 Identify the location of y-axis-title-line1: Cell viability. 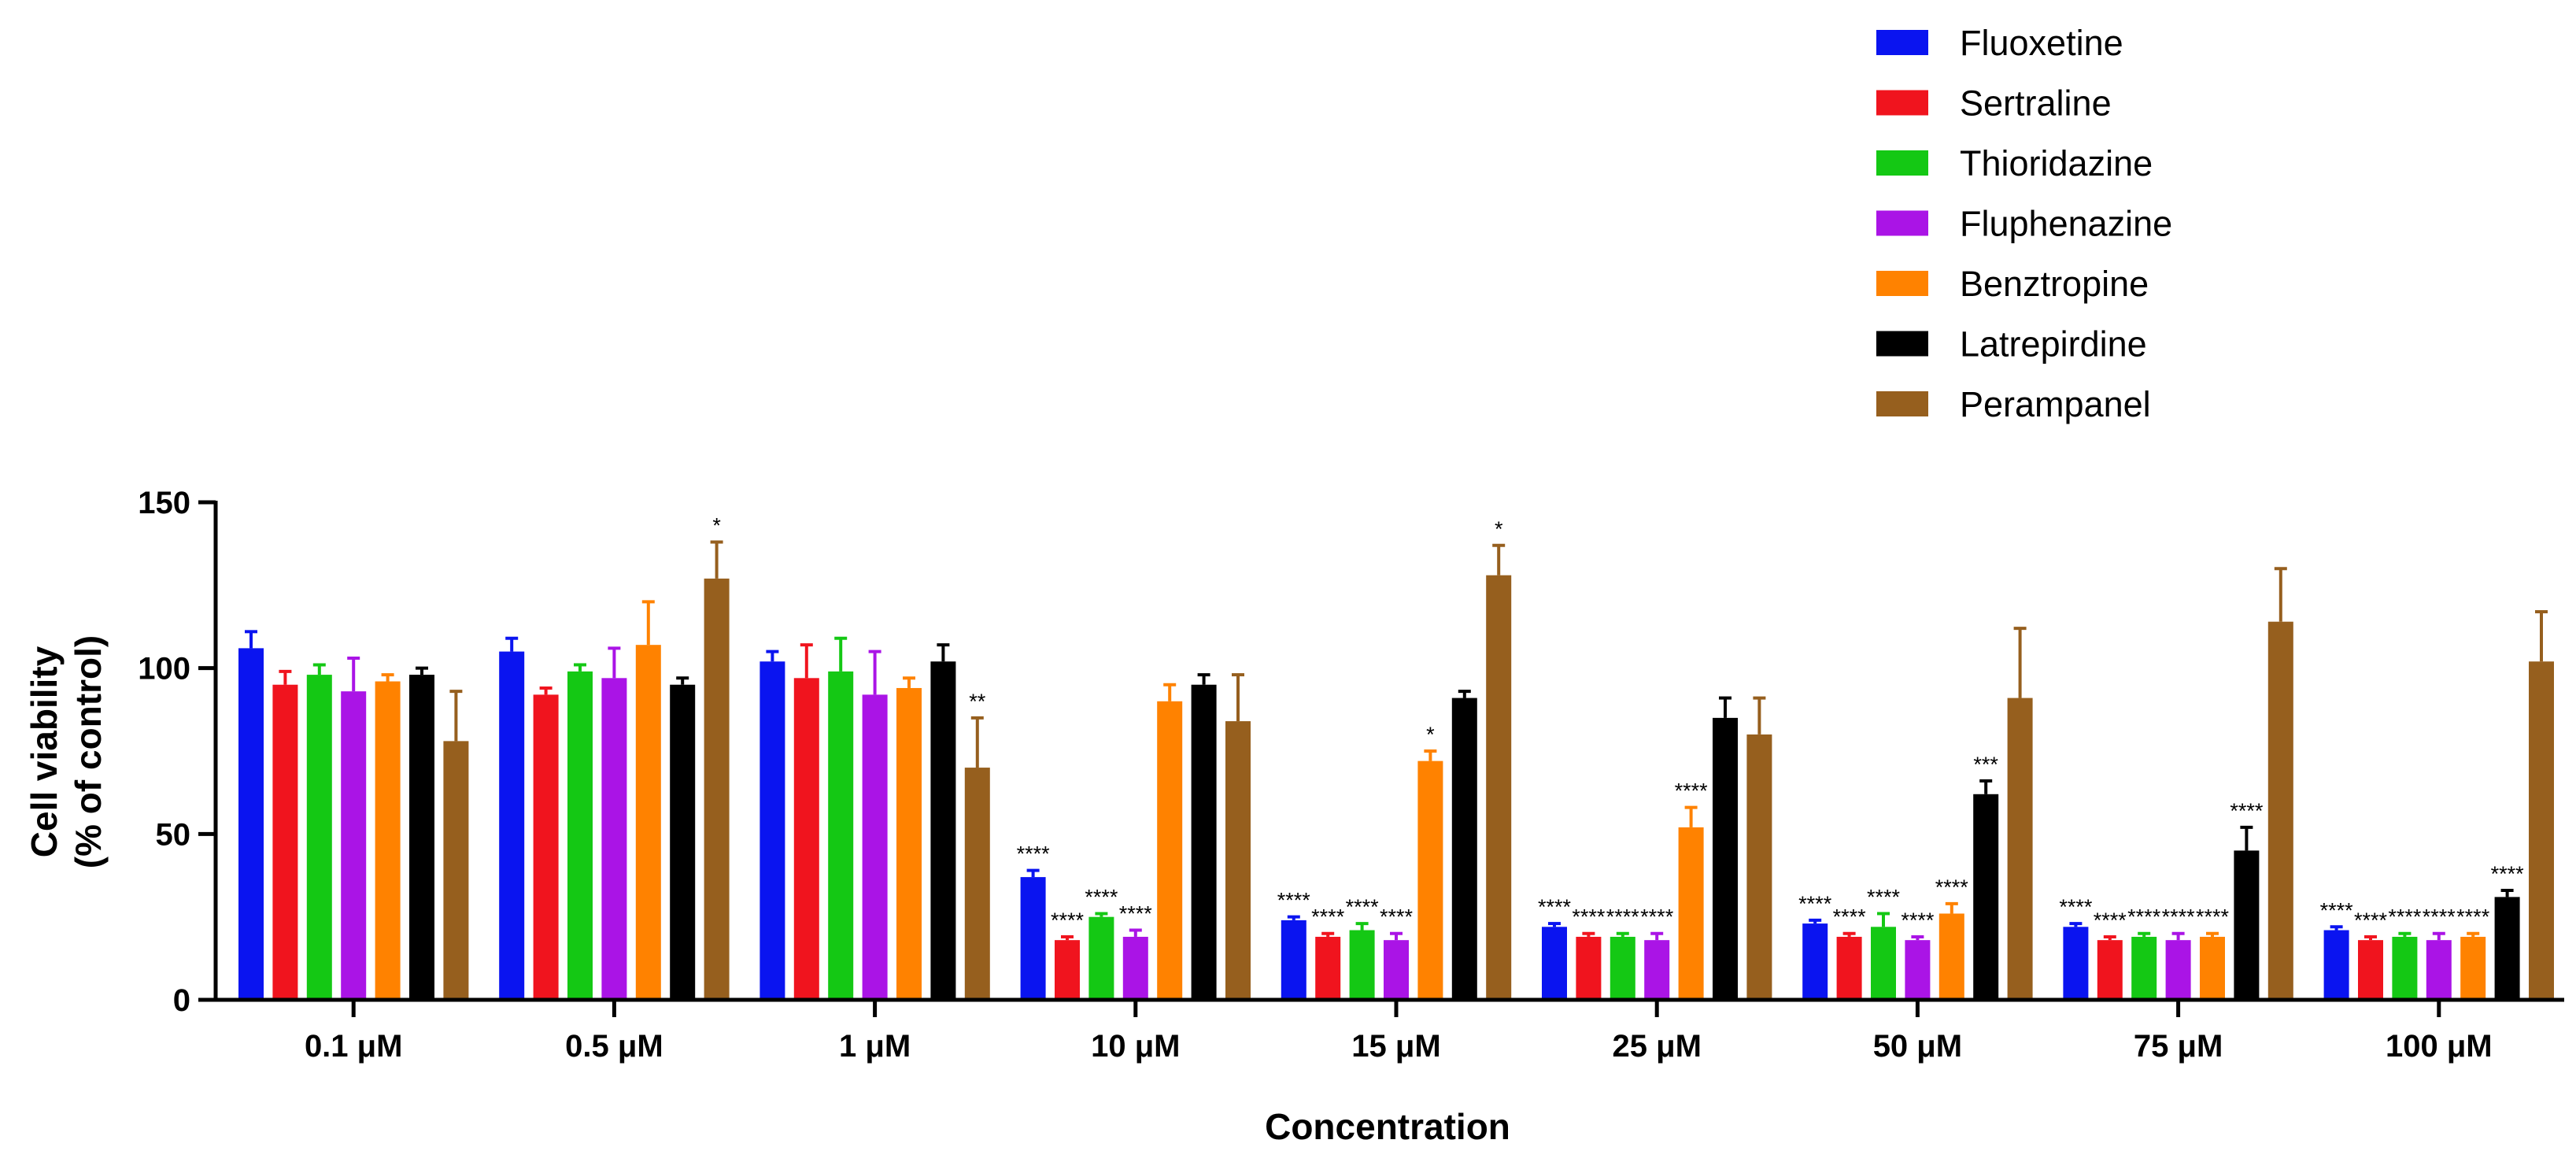
(44, 751).